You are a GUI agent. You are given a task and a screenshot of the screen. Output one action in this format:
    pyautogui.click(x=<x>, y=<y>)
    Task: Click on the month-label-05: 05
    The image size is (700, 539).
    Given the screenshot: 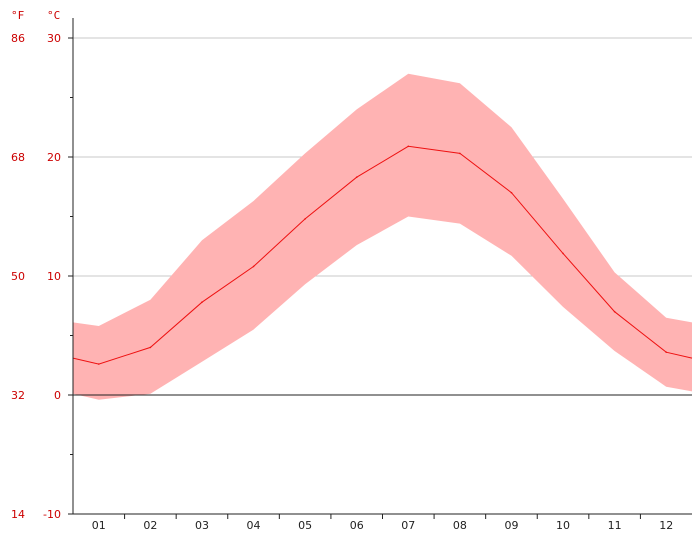 What is the action you would take?
    pyautogui.click(x=305, y=525)
    